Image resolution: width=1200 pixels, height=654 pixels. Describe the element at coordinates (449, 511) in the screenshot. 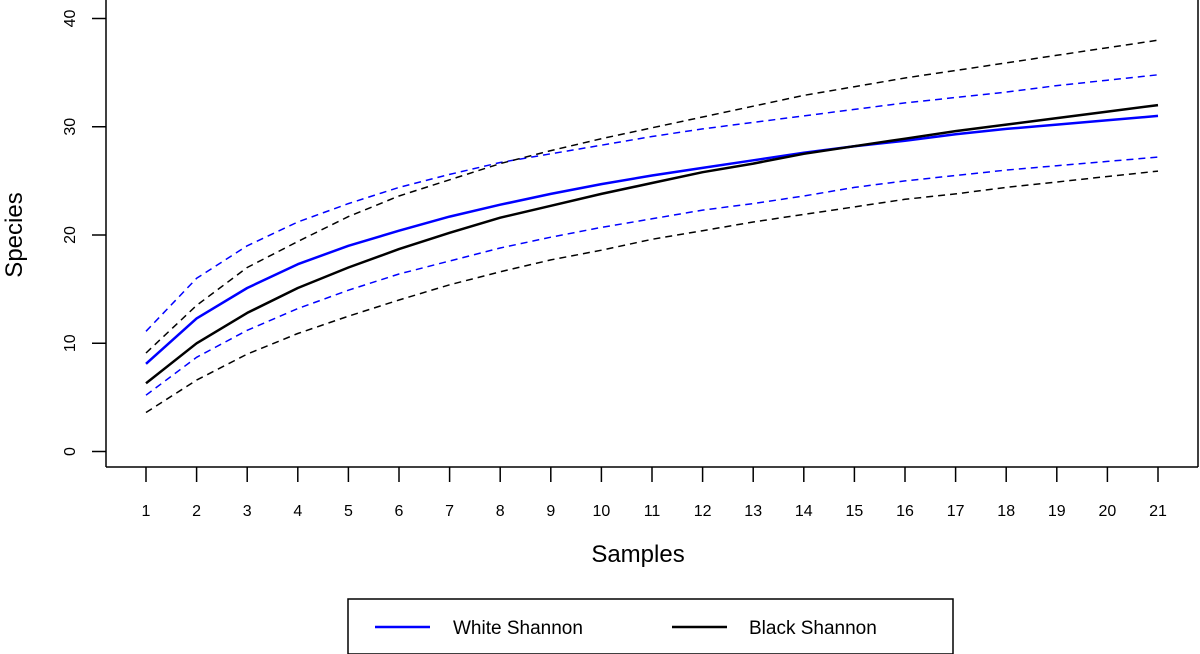

I see `x-tick-label: 7` at that location.